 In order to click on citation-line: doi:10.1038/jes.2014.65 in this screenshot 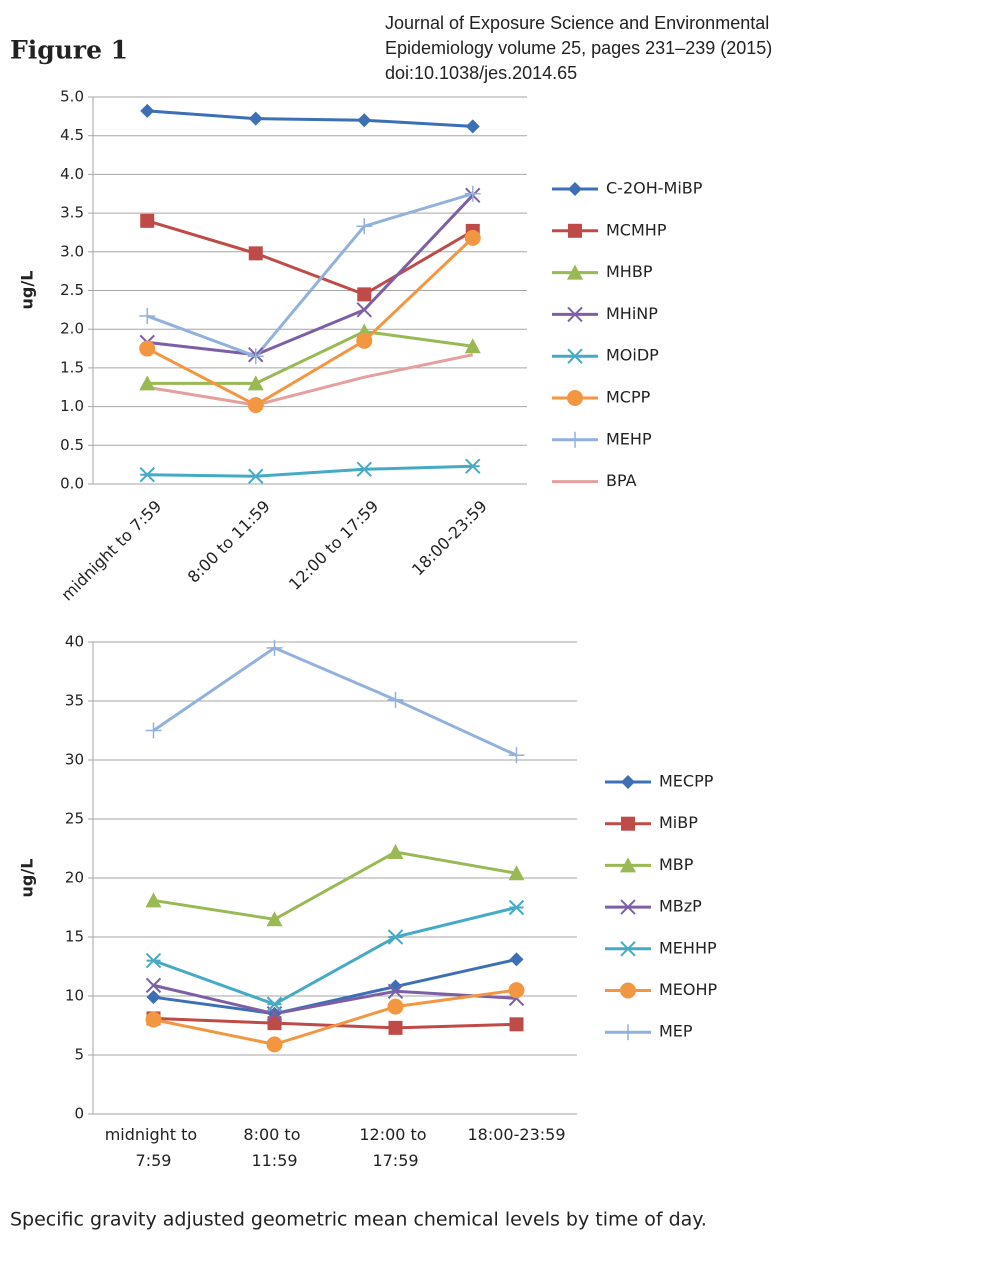, I will do `click(481, 73)`.